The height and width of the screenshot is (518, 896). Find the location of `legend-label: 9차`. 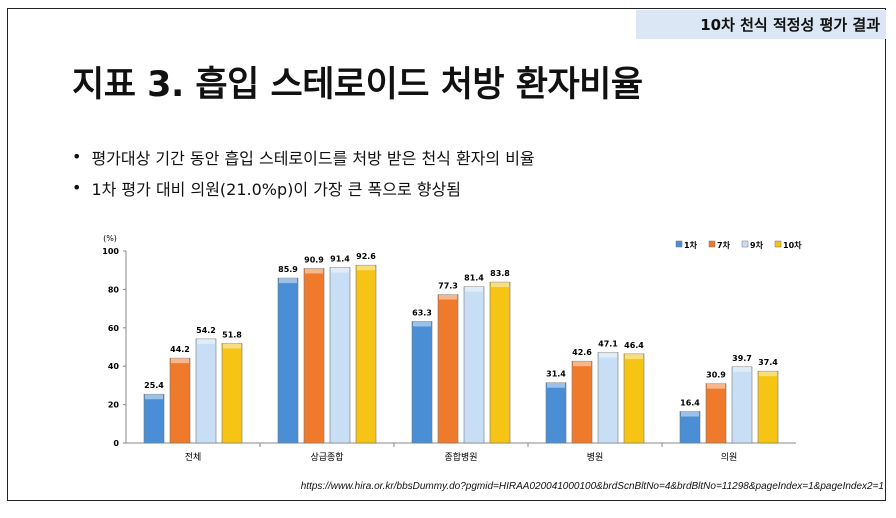

legend-label: 9차 is located at coordinates (757, 245).